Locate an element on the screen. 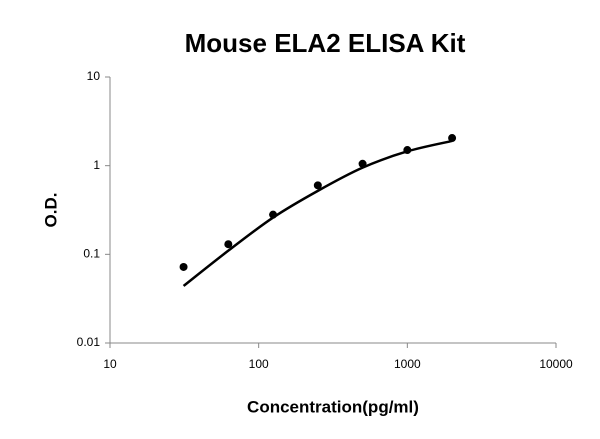  x-tick-label: 10 is located at coordinates (110, 364).